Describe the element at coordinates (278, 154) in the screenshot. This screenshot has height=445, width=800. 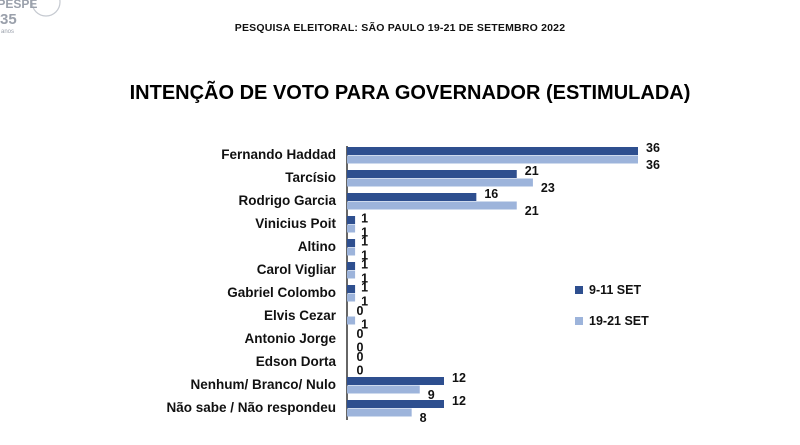
I see `category-label: Fernando Haddad` at that location.